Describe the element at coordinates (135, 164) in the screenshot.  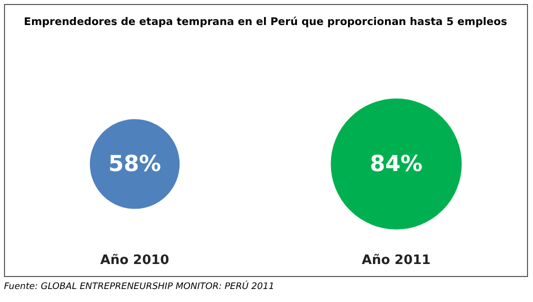
I see `data-label: 58%` at that location.